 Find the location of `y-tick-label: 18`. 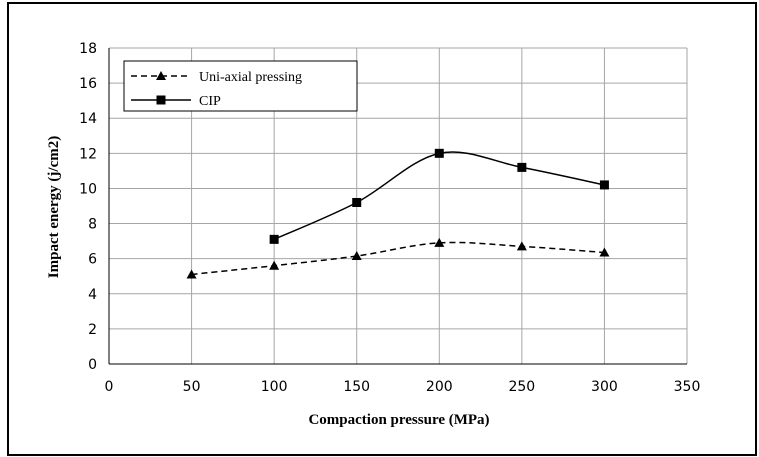

y-tick-label: 18 is located at coordinates (88, 49).